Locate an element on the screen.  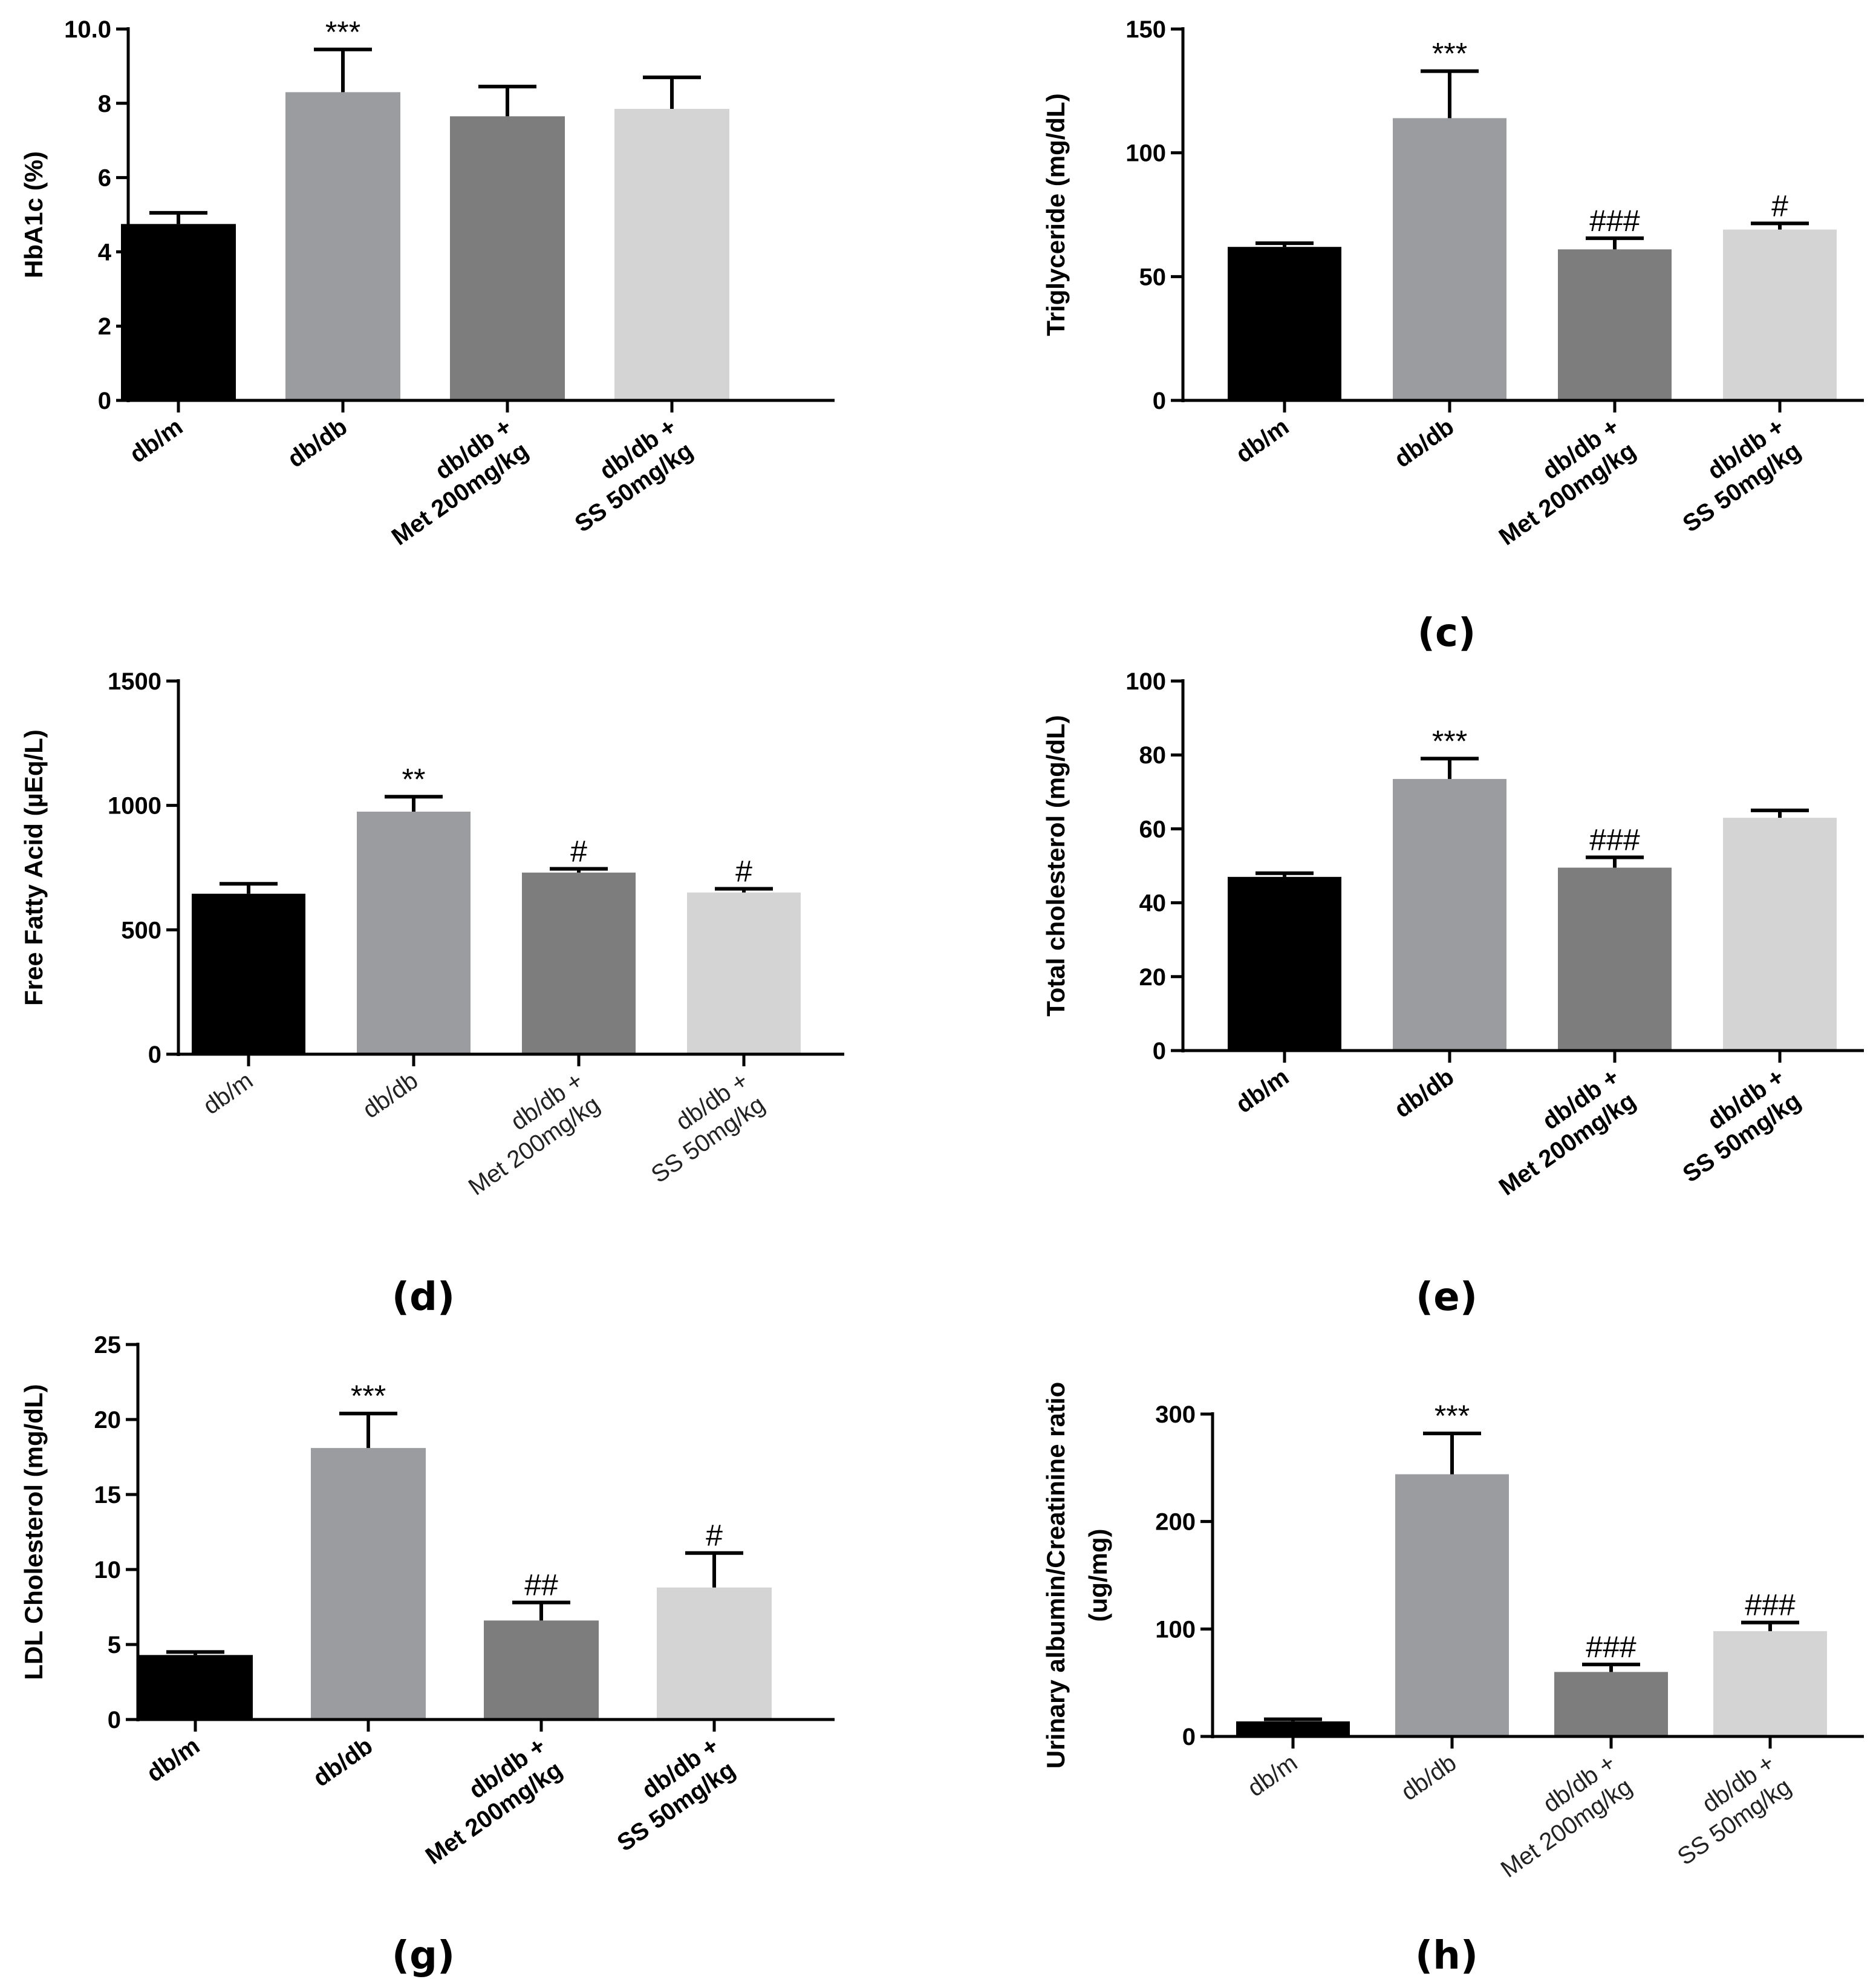
y-tick-label: 8 is located at coordinates (105, 104).